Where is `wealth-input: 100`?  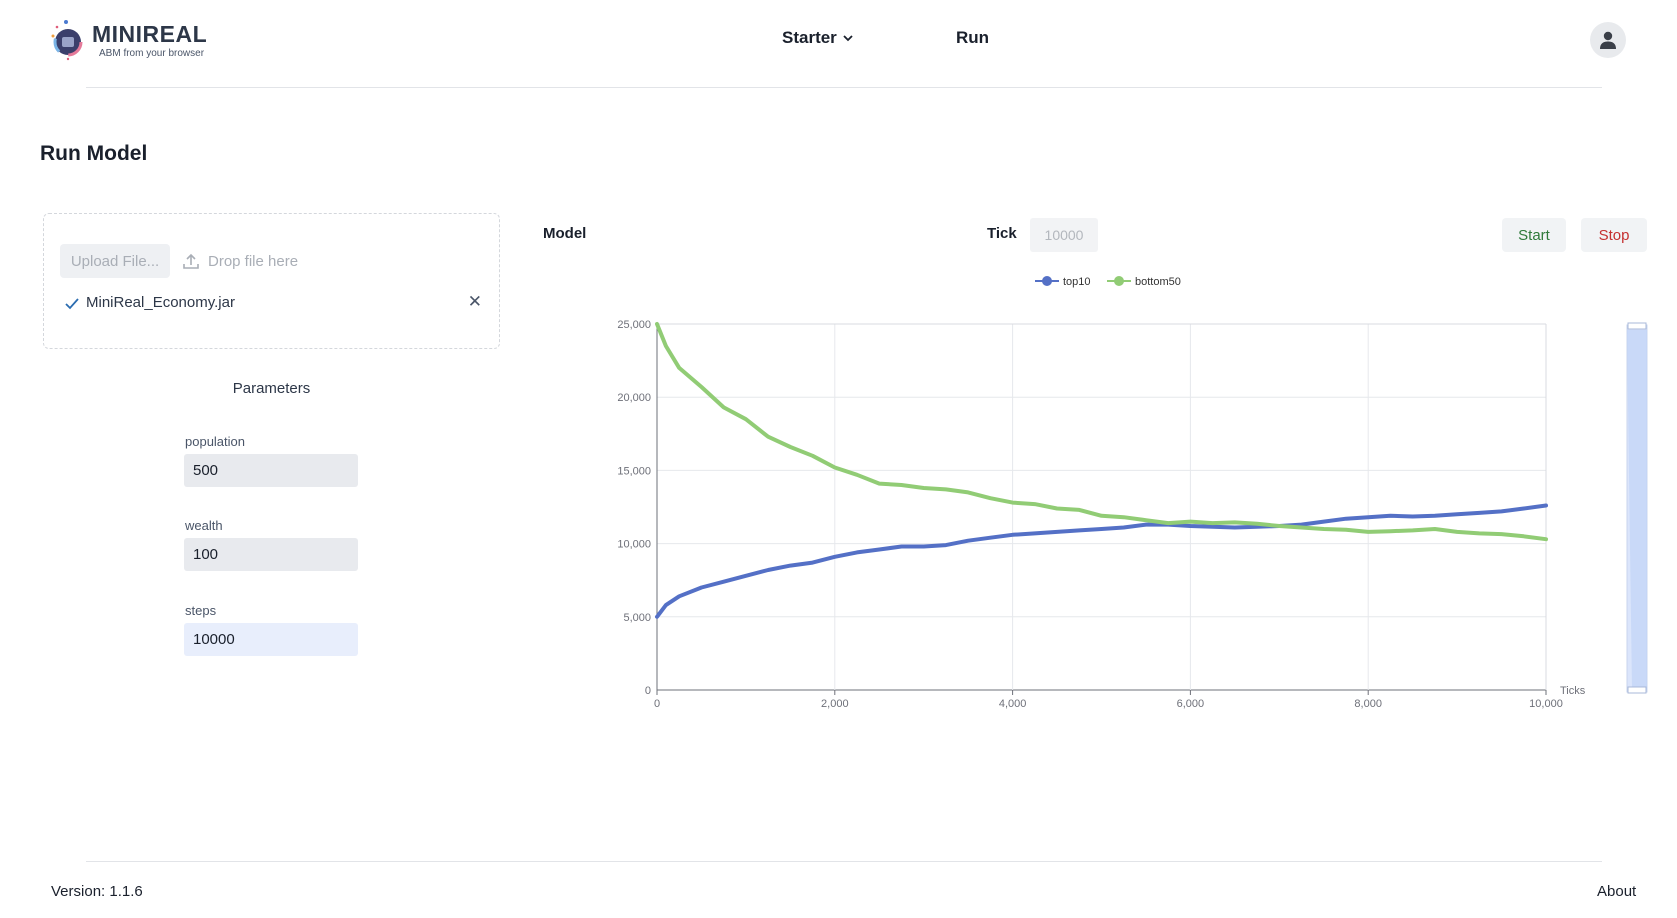
wealth-input: 100 is located at coordinates (271, 554).